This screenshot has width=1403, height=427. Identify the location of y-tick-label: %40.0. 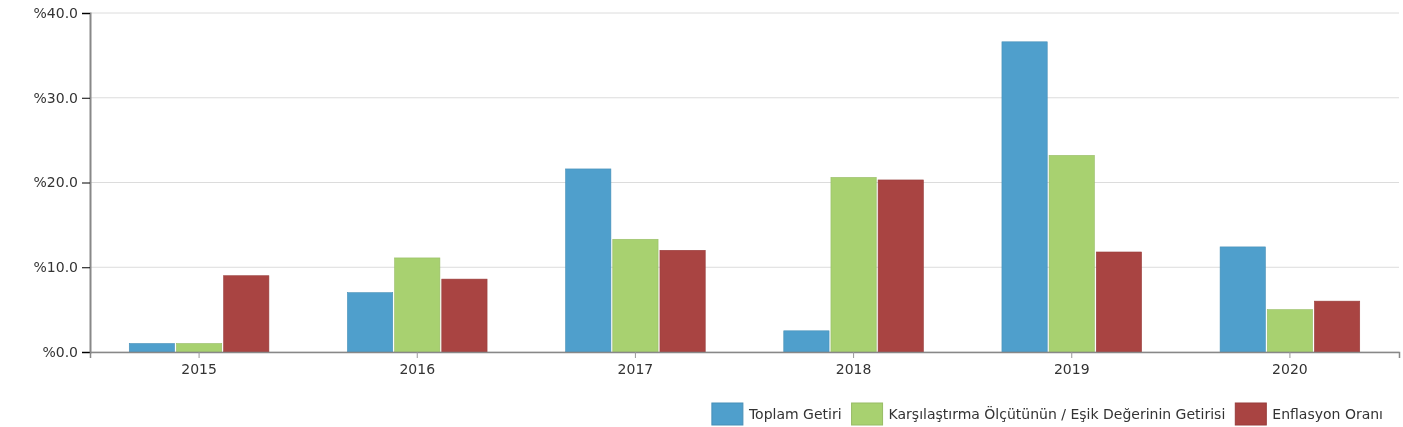
(55, 12).